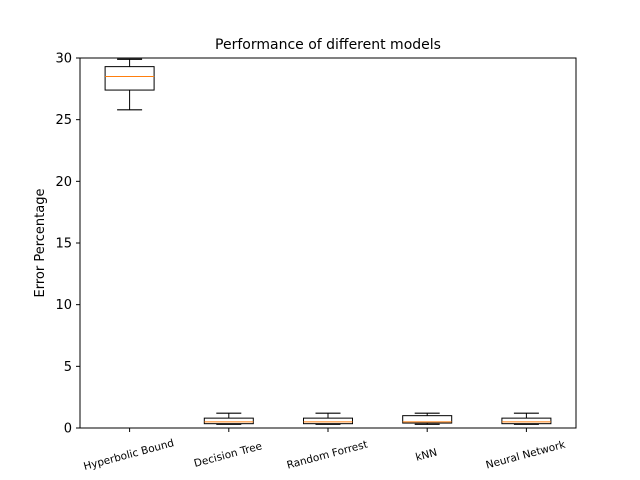  I want to click on y-tick-label: 30, so click(63, 59).